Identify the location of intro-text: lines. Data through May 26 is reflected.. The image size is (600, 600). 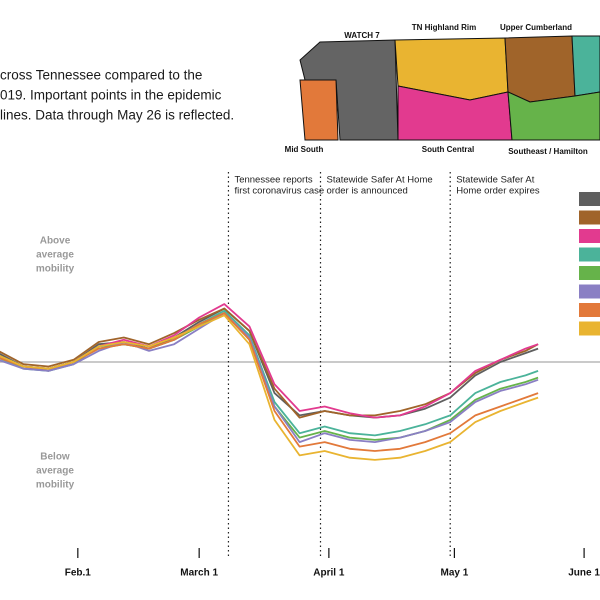
(117, 115).